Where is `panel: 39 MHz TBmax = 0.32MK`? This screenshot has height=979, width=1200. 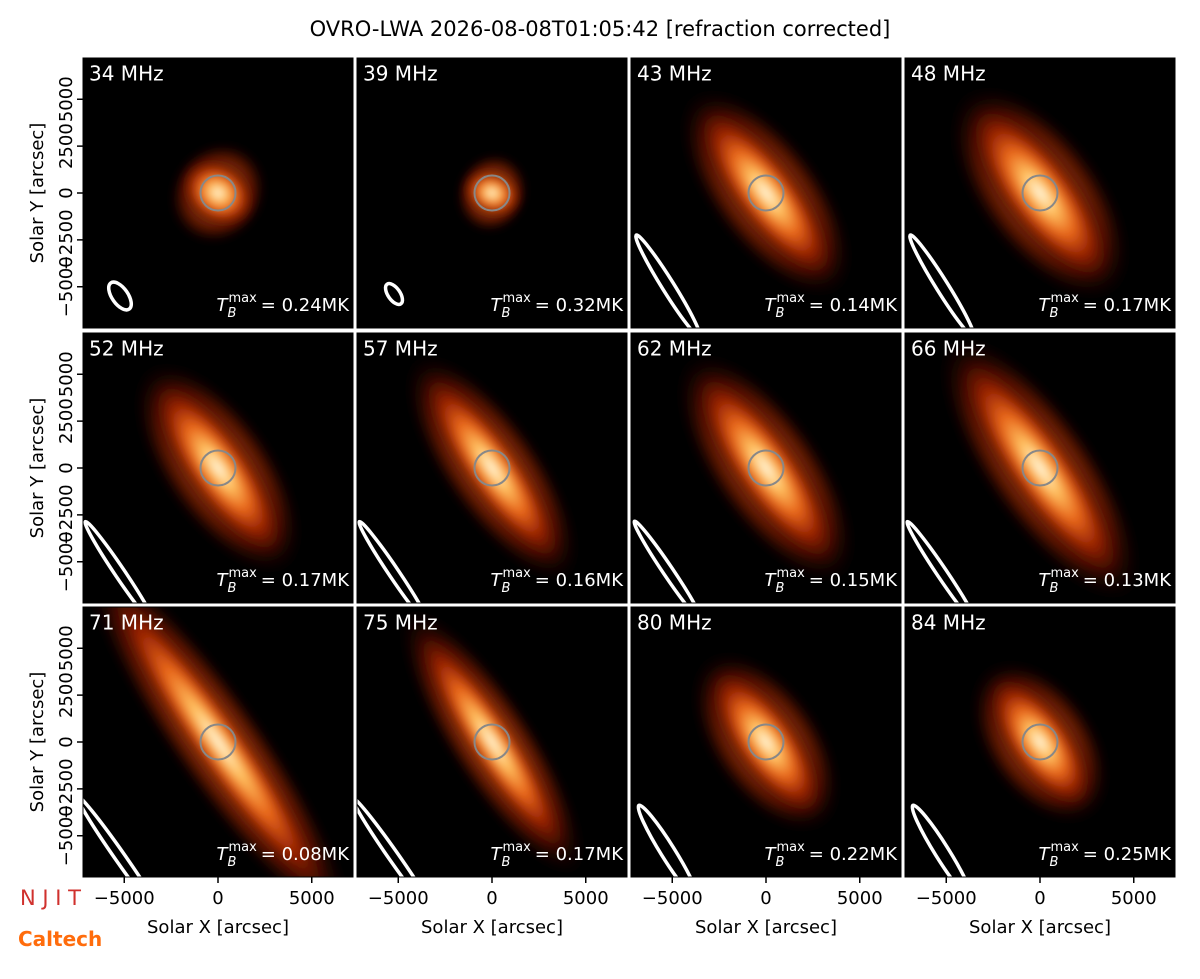 panel: 39 MHz TBmax = 0.32MK is located at coordinates (492, 193).